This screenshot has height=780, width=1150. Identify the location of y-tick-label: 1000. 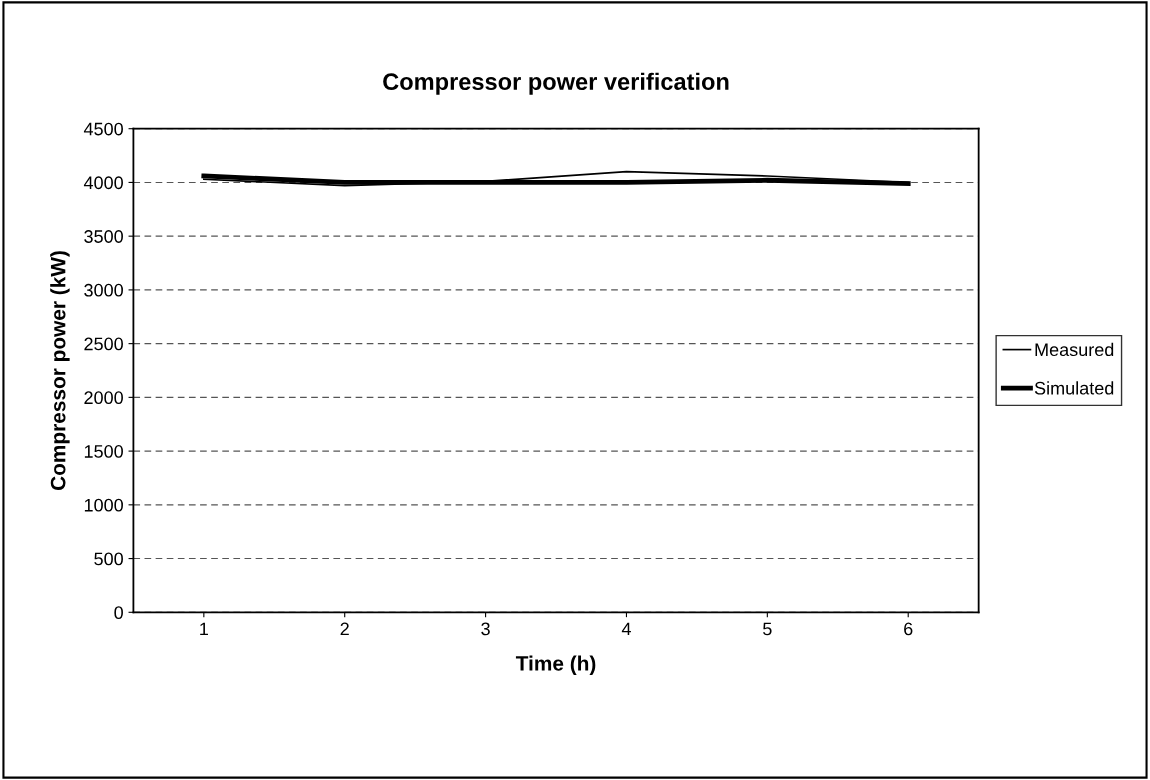
(103, 505).